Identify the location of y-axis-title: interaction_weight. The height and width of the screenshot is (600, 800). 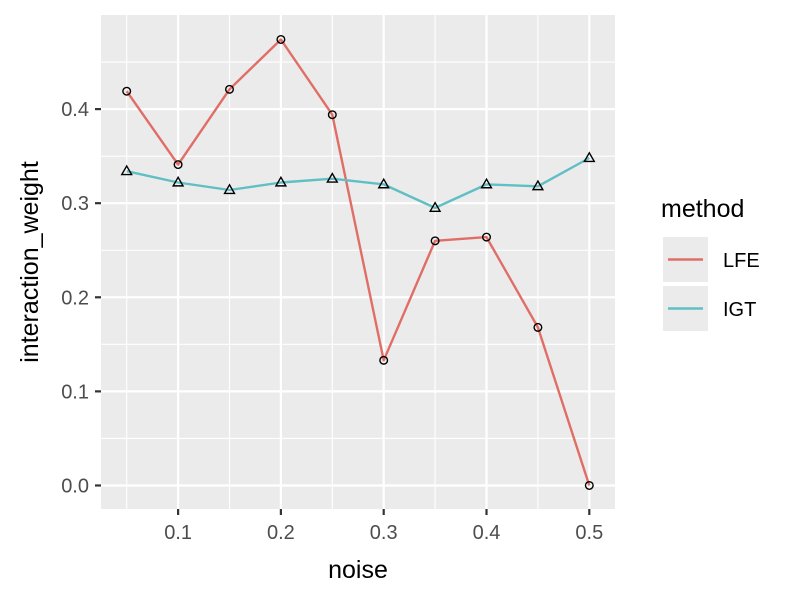
(30, 262).